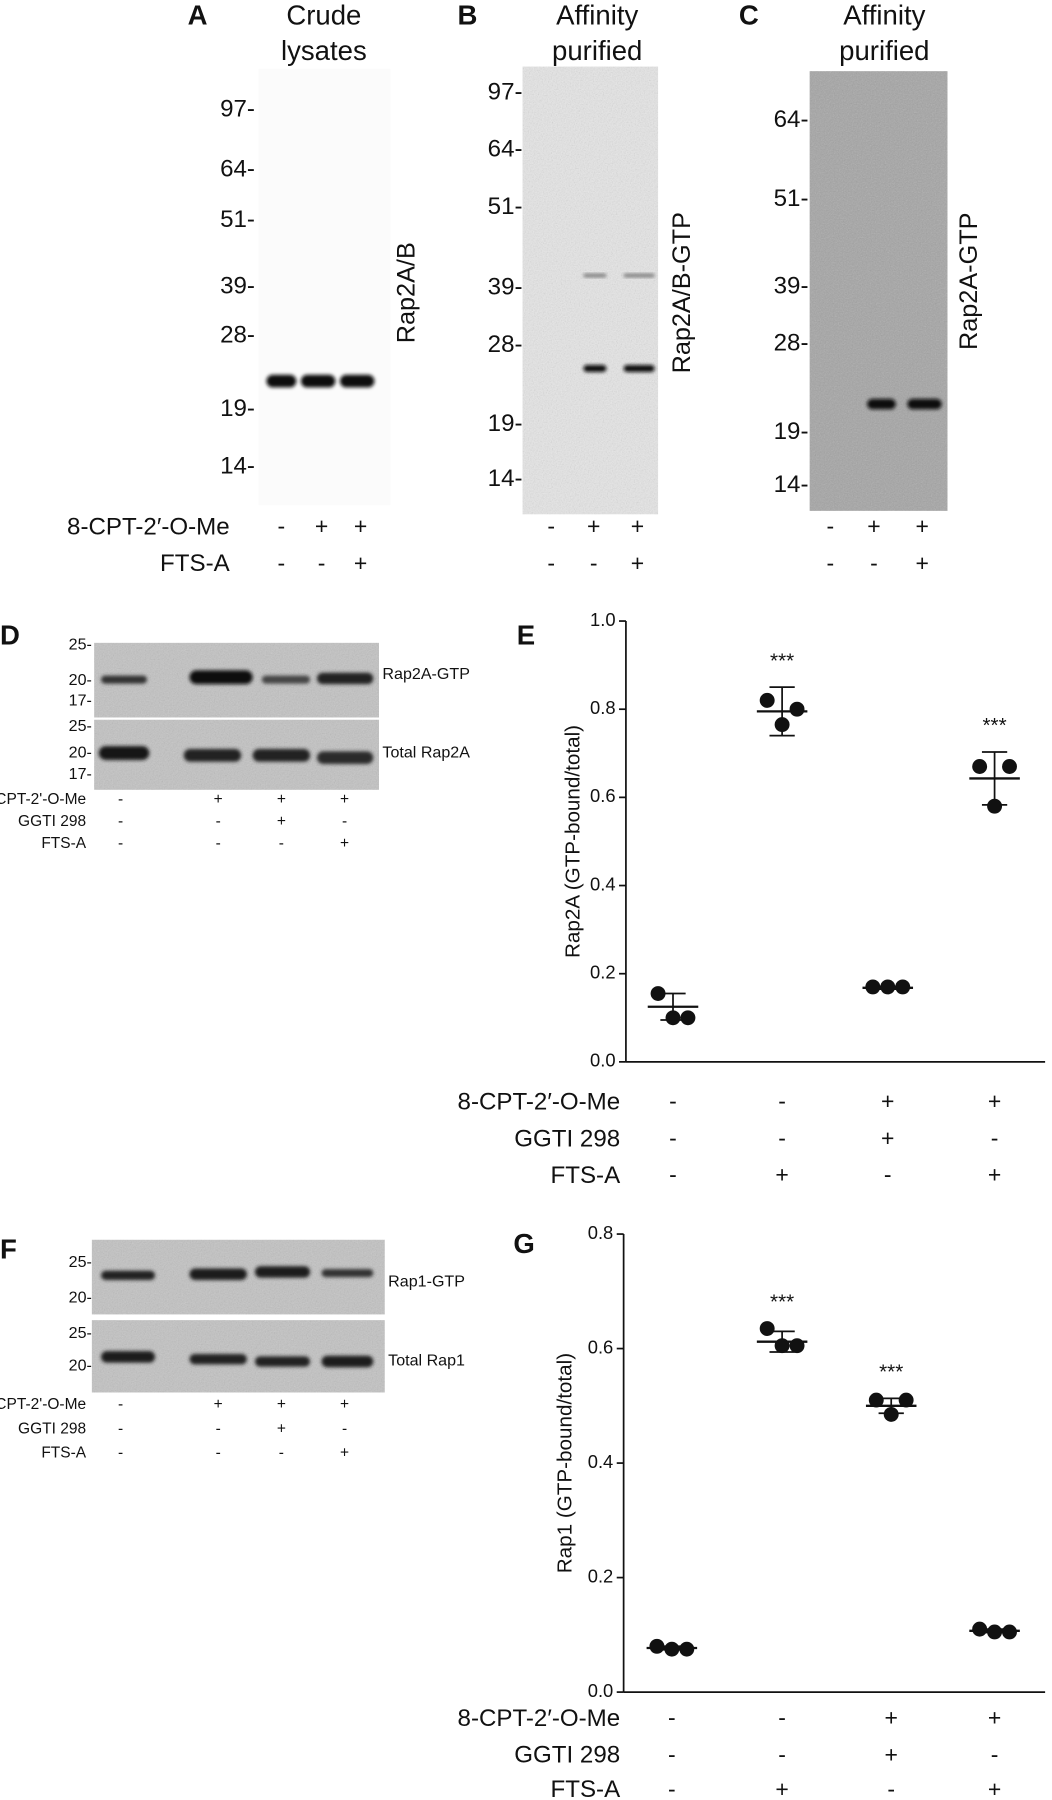  Describe the element at coordinates (590, 290) in the screenshot. I see `gel-grain` at that location.